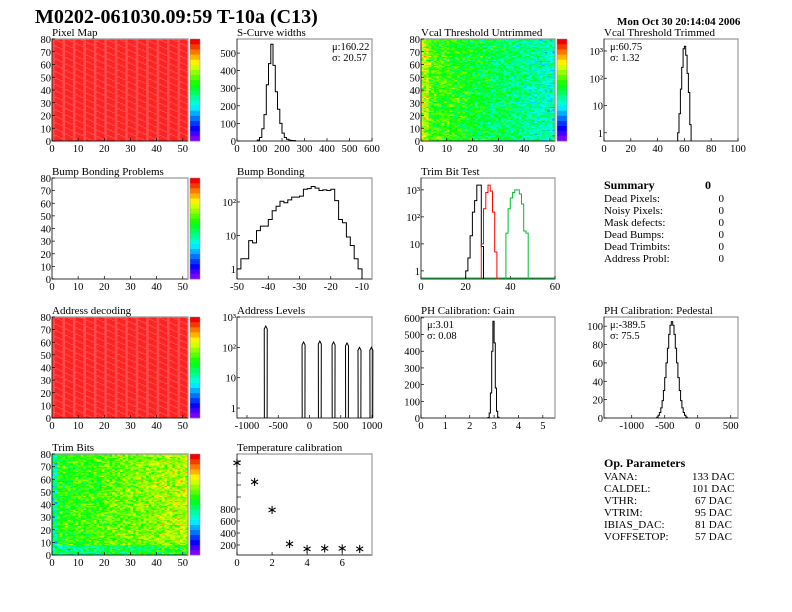 The height and width of the screenshot is (612, 792). Describe the element at coordinates (46, 78) in the screenshot. I see `y-tick-label: 50` at that location.